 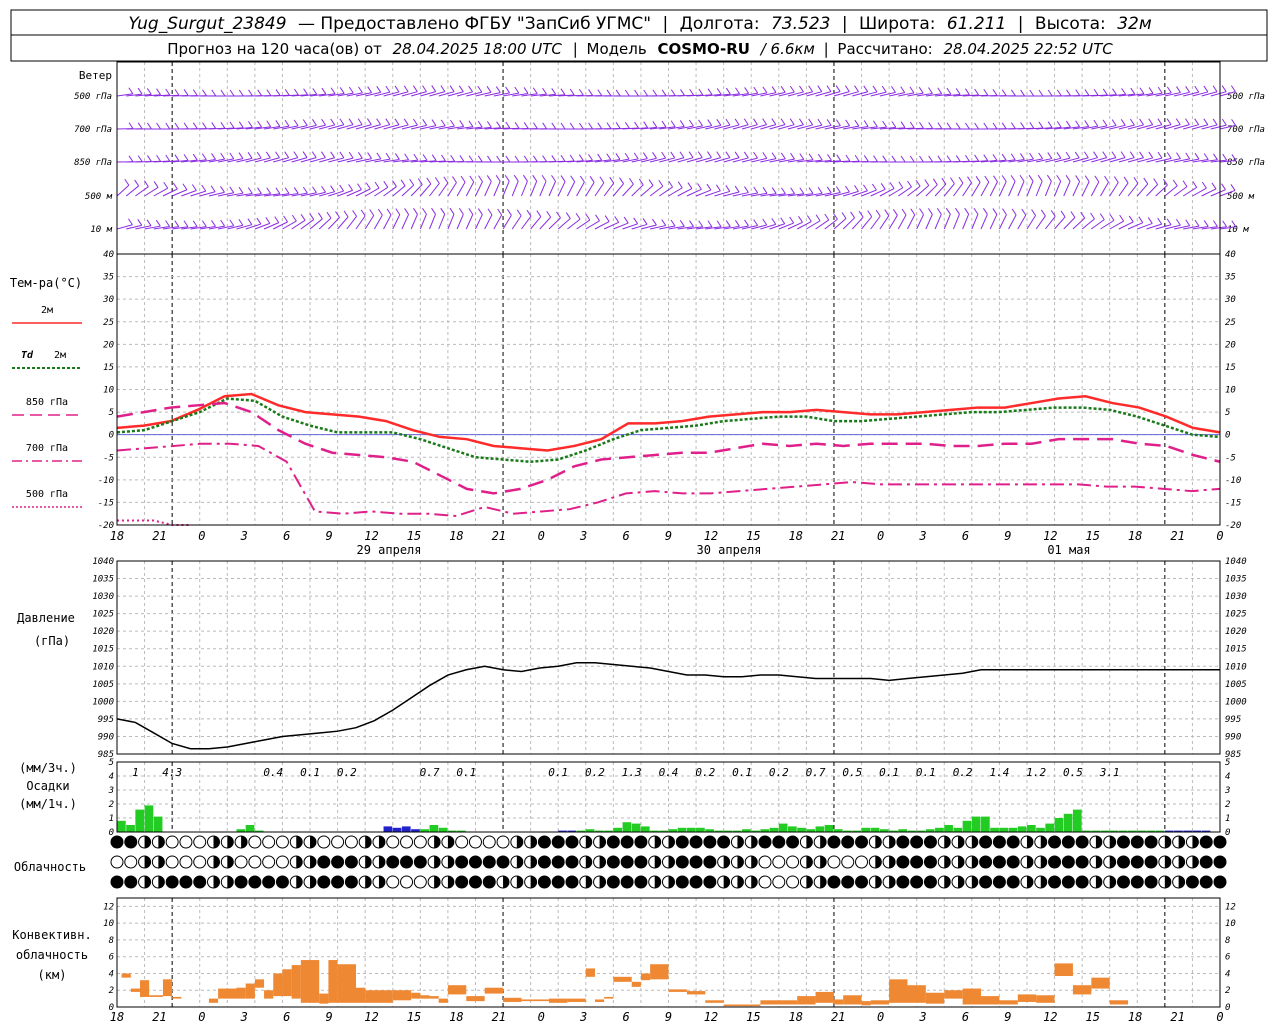 What do you see at coordinates (1227, 413) in the screenshot?
I see `temp-tick-right: 5` at bounding box center [1227, 413].